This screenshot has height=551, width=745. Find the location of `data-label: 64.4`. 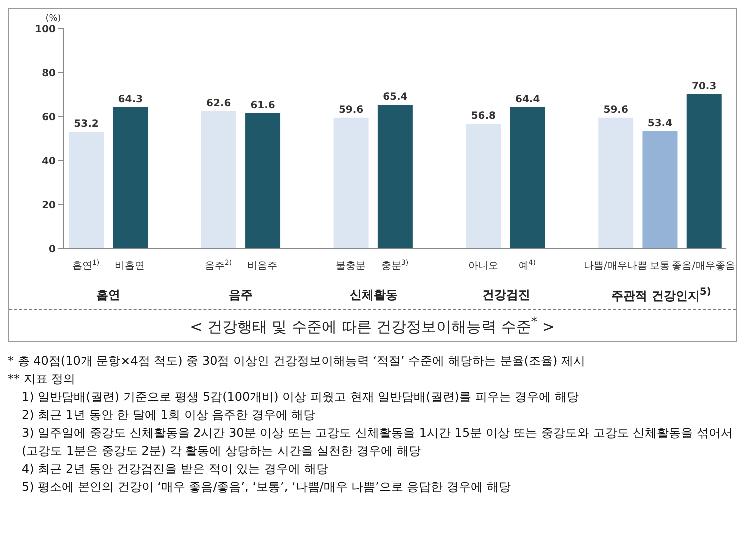

data-label: 64.4 is located at coordinates (527, 100).